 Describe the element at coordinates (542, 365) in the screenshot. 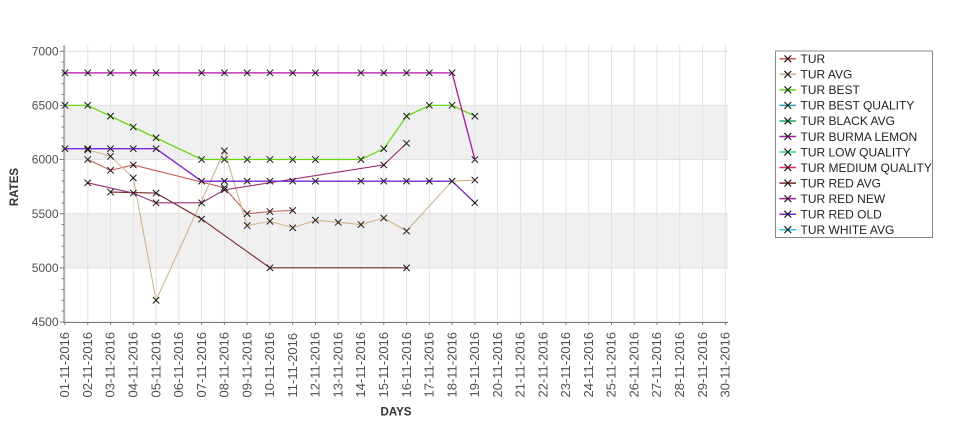

I see `svg-text: 22-11-2016` at that location.